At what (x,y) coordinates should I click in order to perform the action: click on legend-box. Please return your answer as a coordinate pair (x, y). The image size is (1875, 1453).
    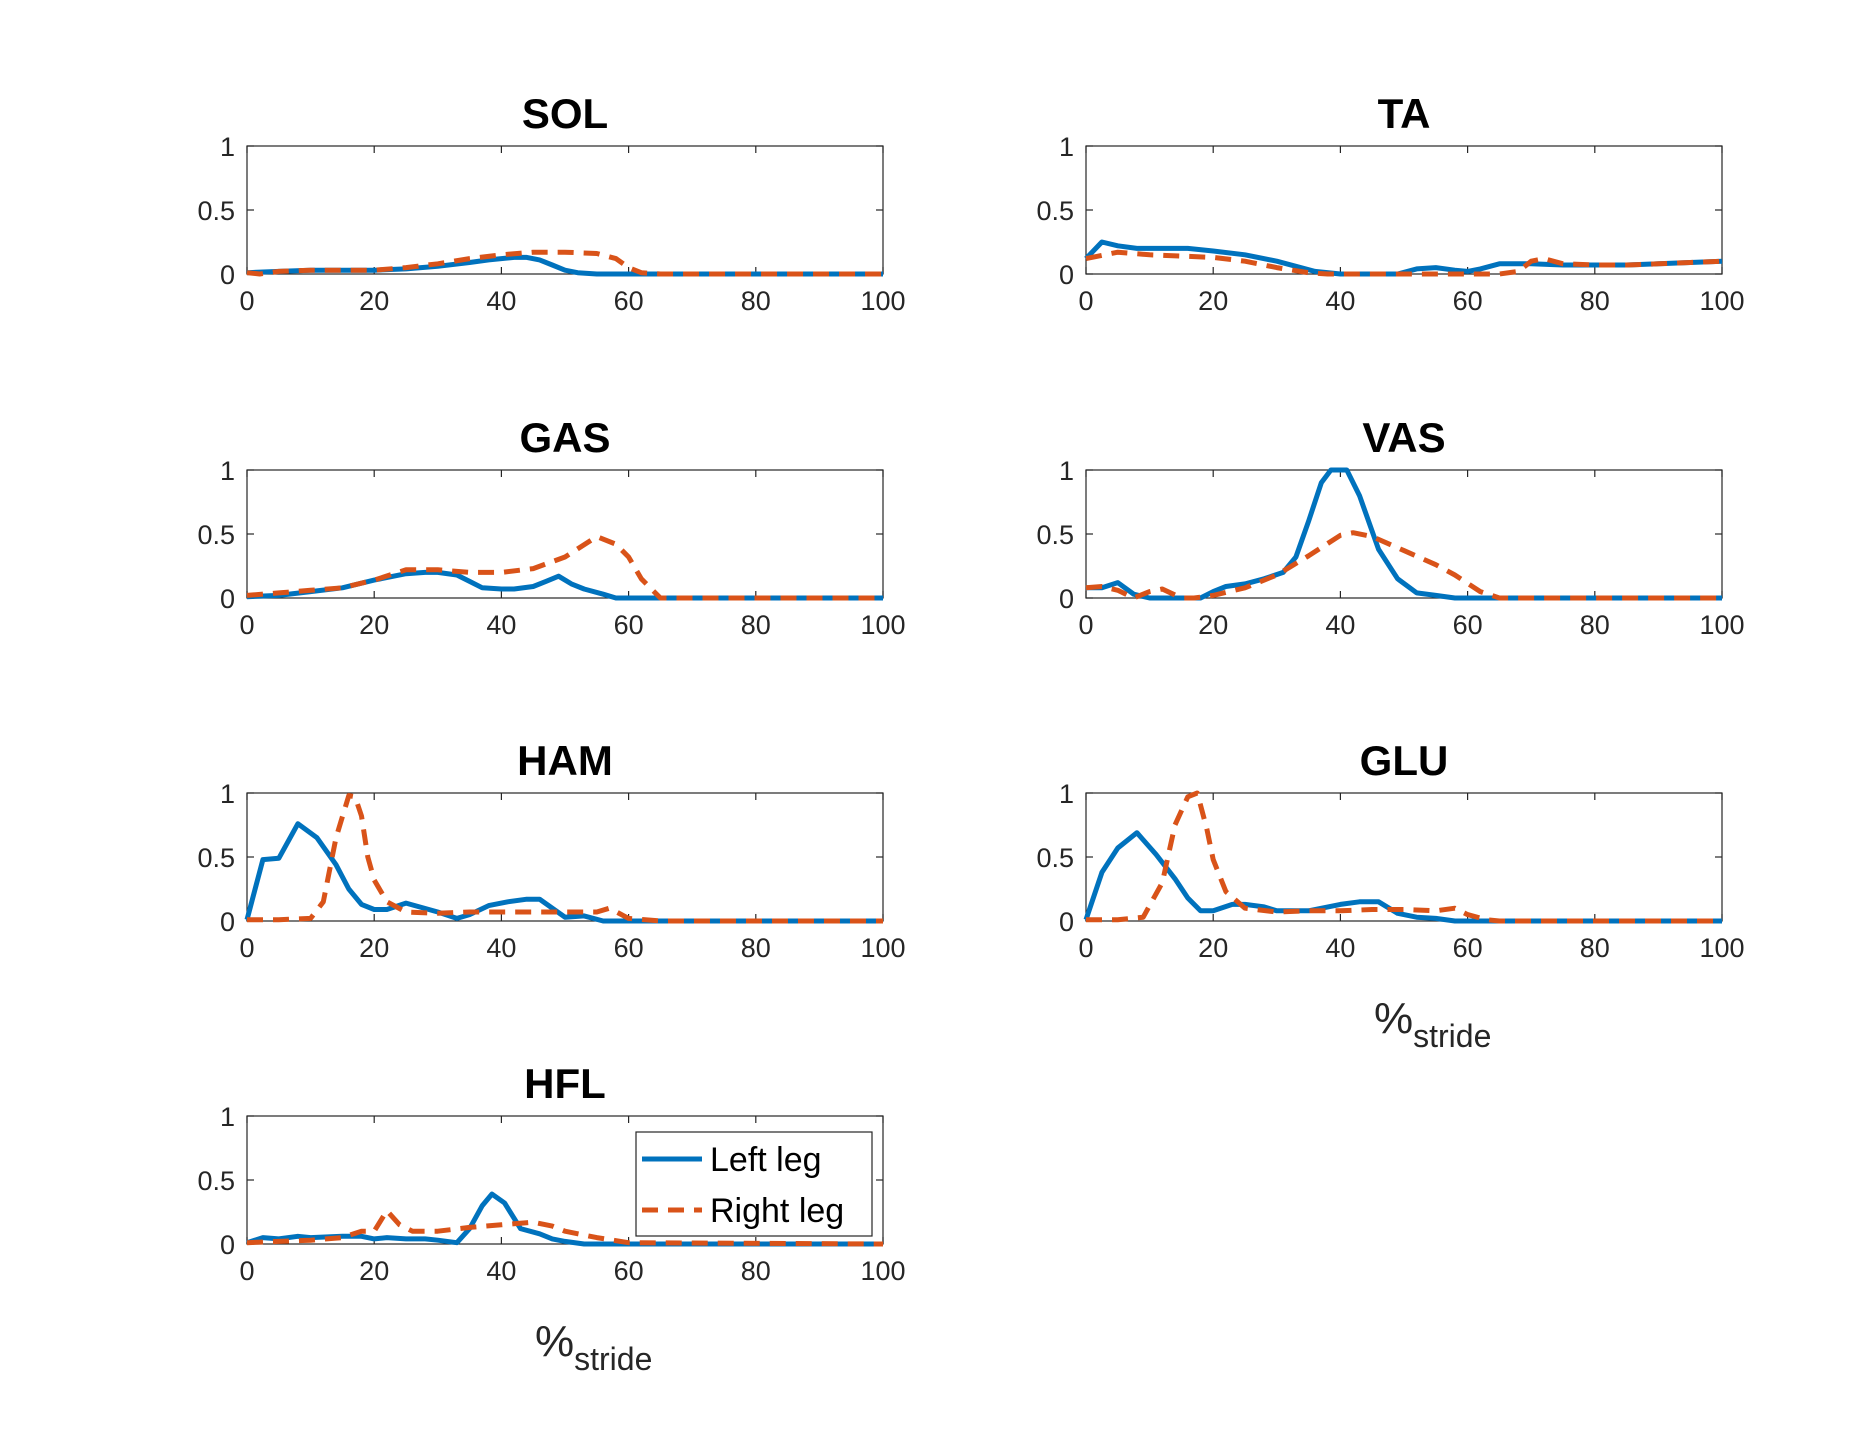
    Looking at the image, I should click on (754, 1184).